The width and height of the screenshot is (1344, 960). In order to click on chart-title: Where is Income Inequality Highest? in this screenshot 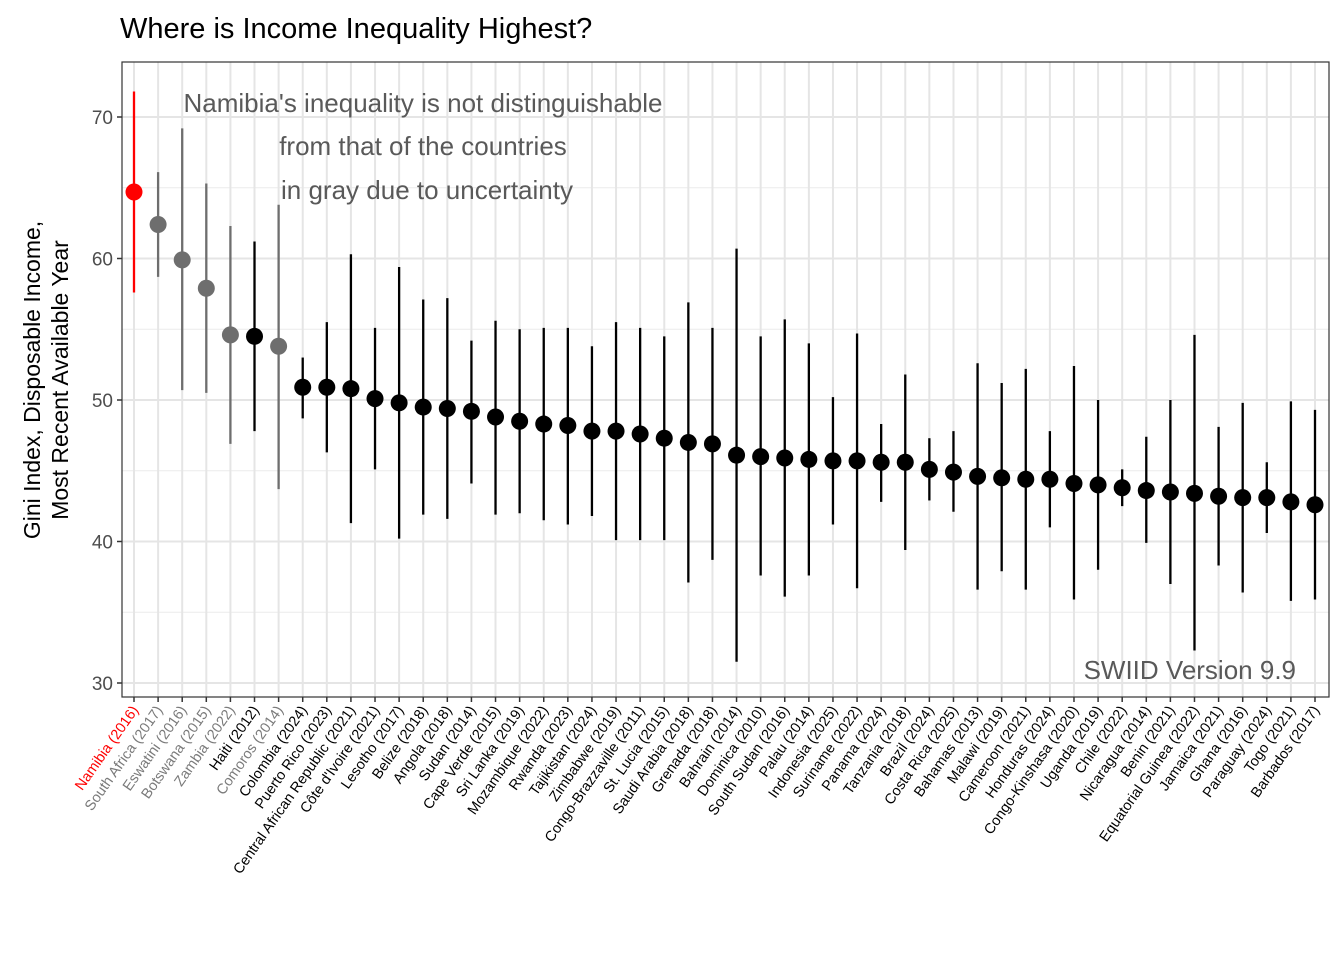, I will do `click(356, 29)`.